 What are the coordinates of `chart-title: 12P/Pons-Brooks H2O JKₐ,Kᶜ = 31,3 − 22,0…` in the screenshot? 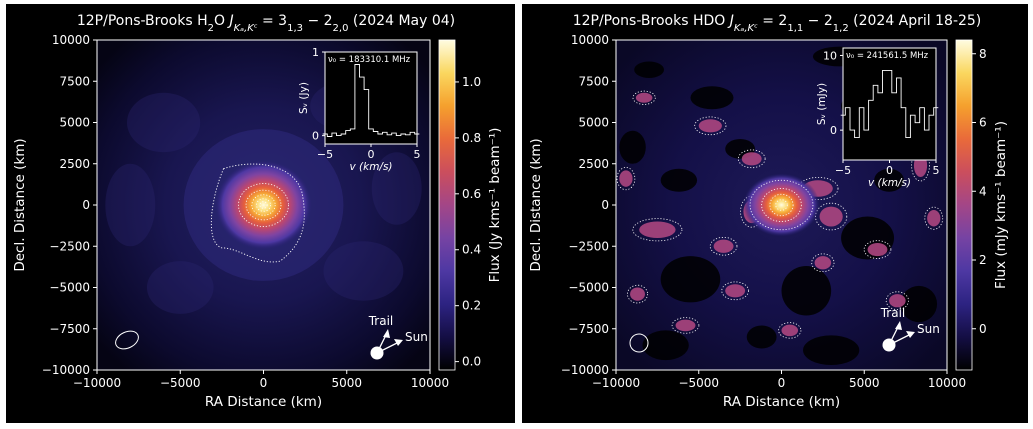 It's located at (266, 23).